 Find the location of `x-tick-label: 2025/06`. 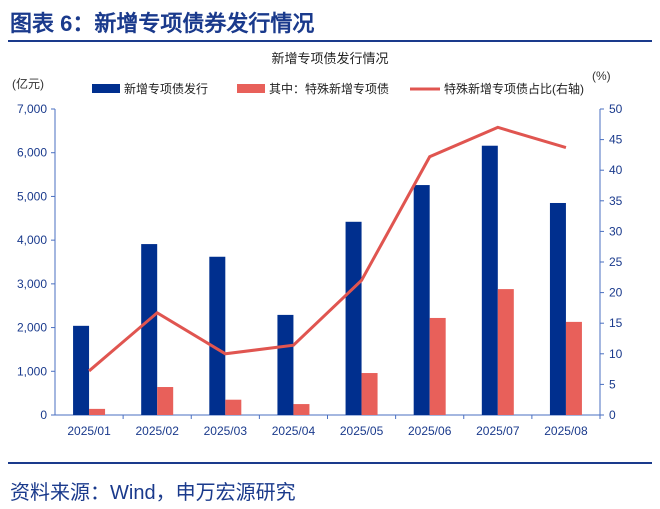

x-tick-label: 2025/06 is located at coordinates (430, 431).